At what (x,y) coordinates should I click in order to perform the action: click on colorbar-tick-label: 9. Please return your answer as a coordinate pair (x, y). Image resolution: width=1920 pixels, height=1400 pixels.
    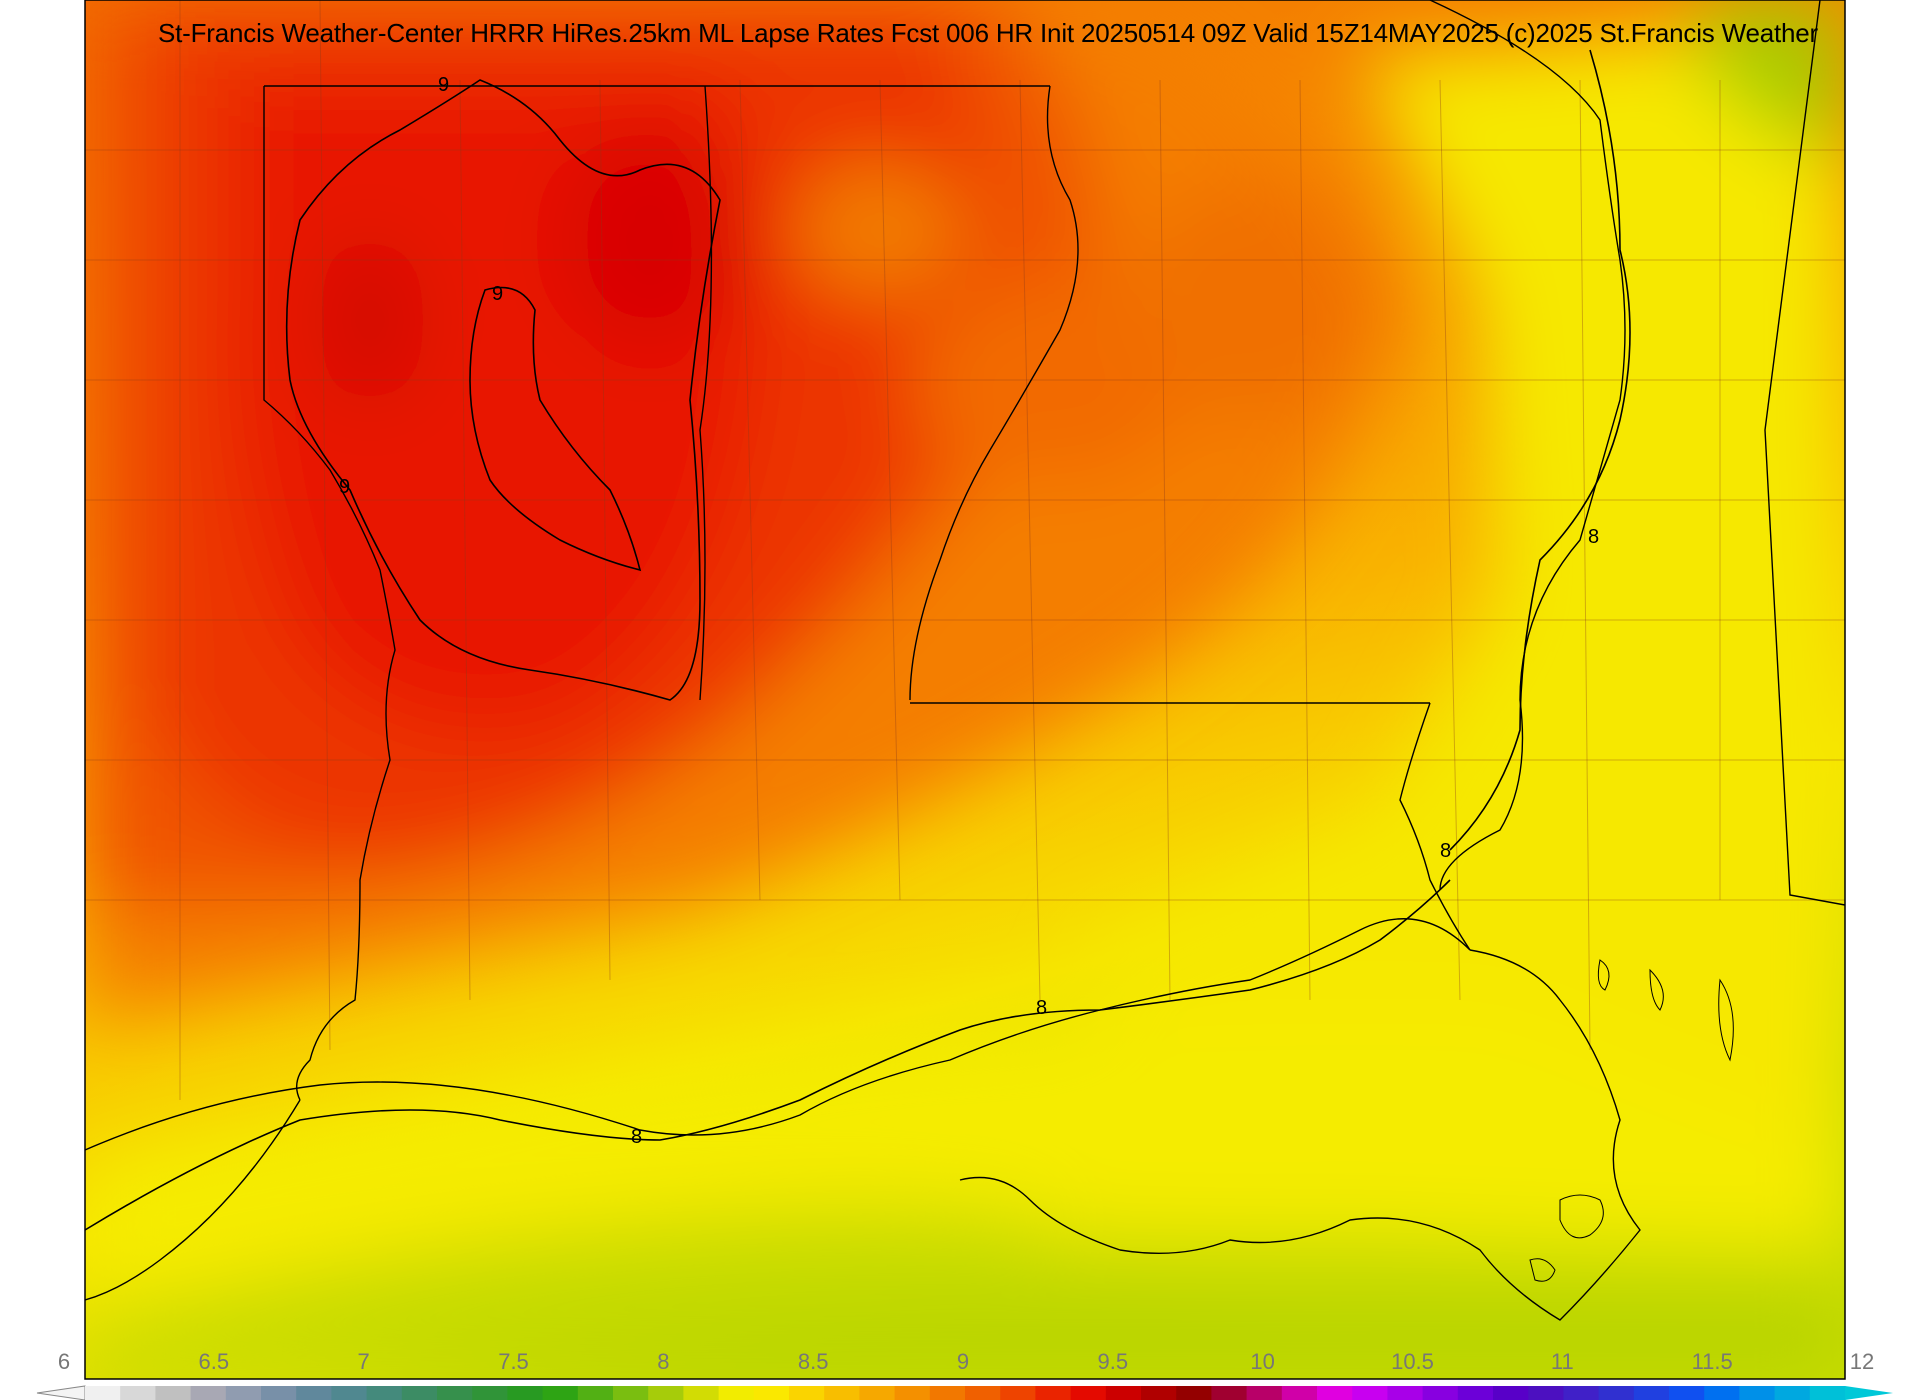
    Looking at the image, I should click on (963, 1361).